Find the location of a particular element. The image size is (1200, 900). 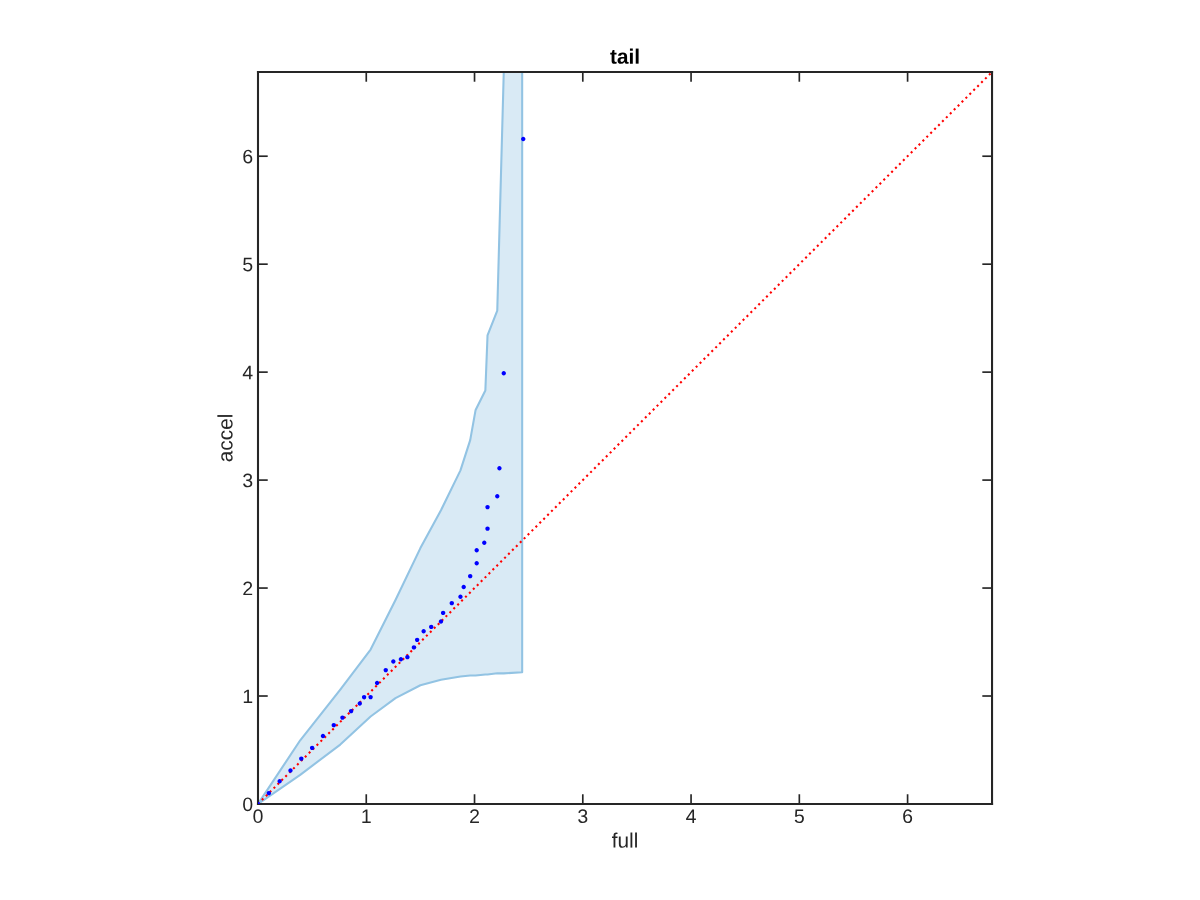

x-tick-label: 0 is located at coordinates (258, 816).